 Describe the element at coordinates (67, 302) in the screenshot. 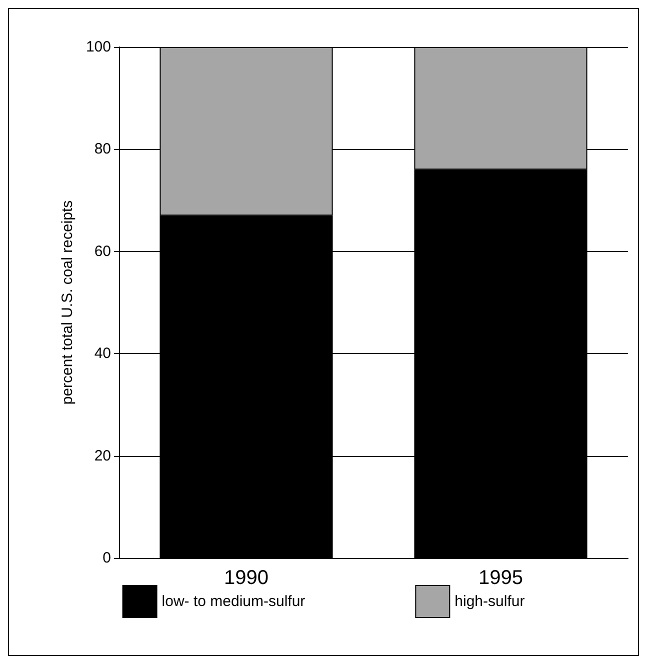

I see `y-axis-title: percent total U.S. coal receipts` at that location.